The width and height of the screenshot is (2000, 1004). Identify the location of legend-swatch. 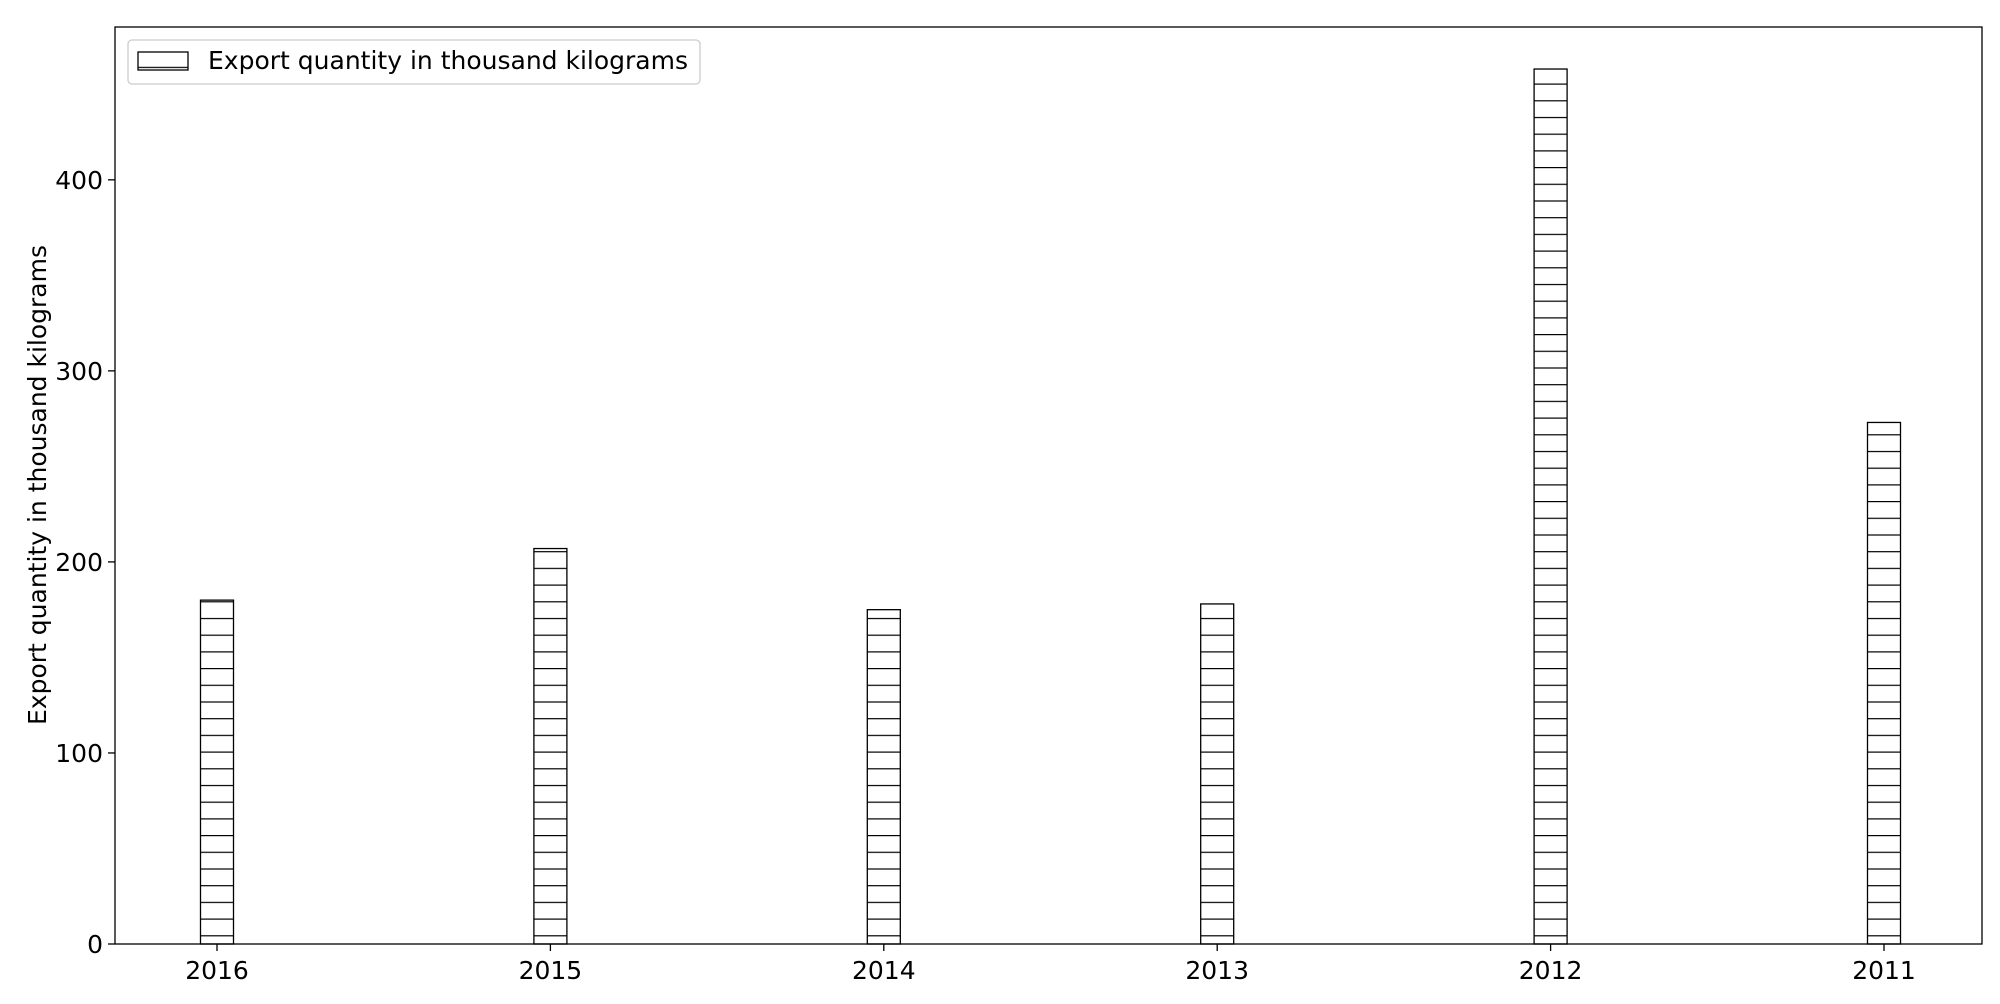
(163, 61).